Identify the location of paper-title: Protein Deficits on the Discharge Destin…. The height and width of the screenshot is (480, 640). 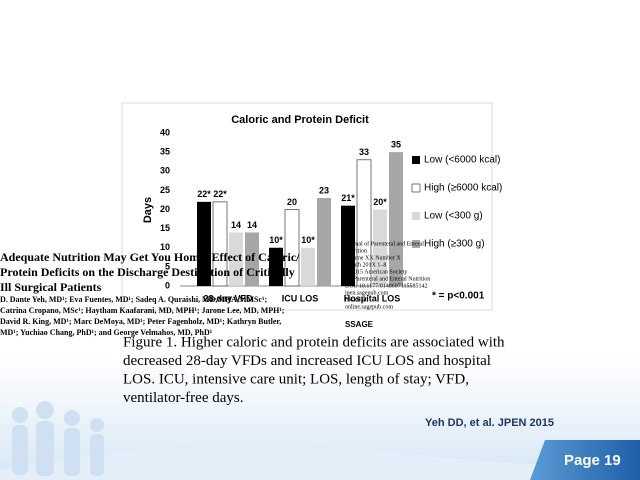
(147, 272).